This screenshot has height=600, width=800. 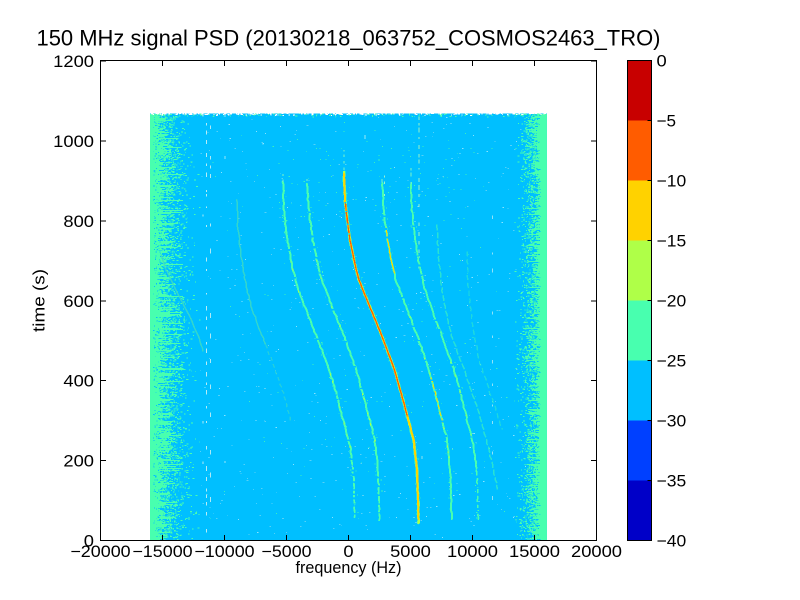 What do you see at coordinates (349, 568) in the screenshot?
I see `svg-text: frequency (Hz)` at bounding box center [349, 568].